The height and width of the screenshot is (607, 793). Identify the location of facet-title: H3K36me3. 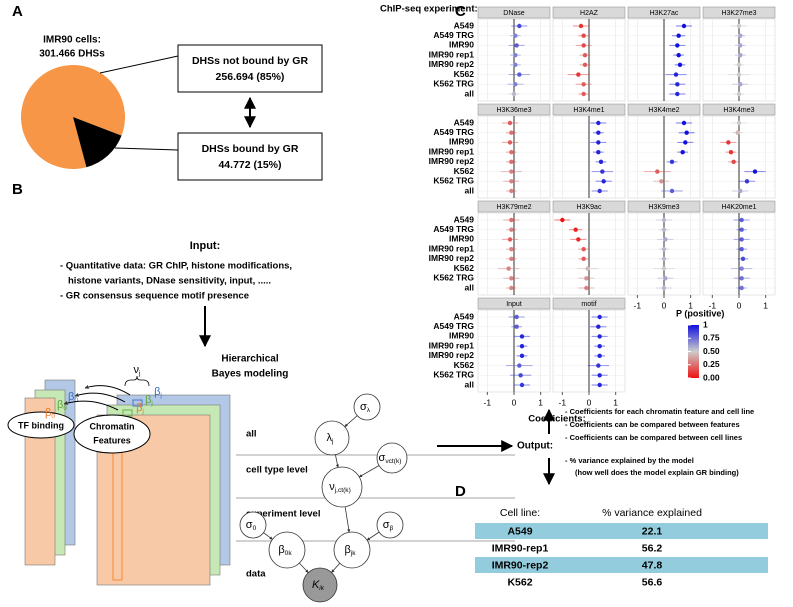
(513, 110).